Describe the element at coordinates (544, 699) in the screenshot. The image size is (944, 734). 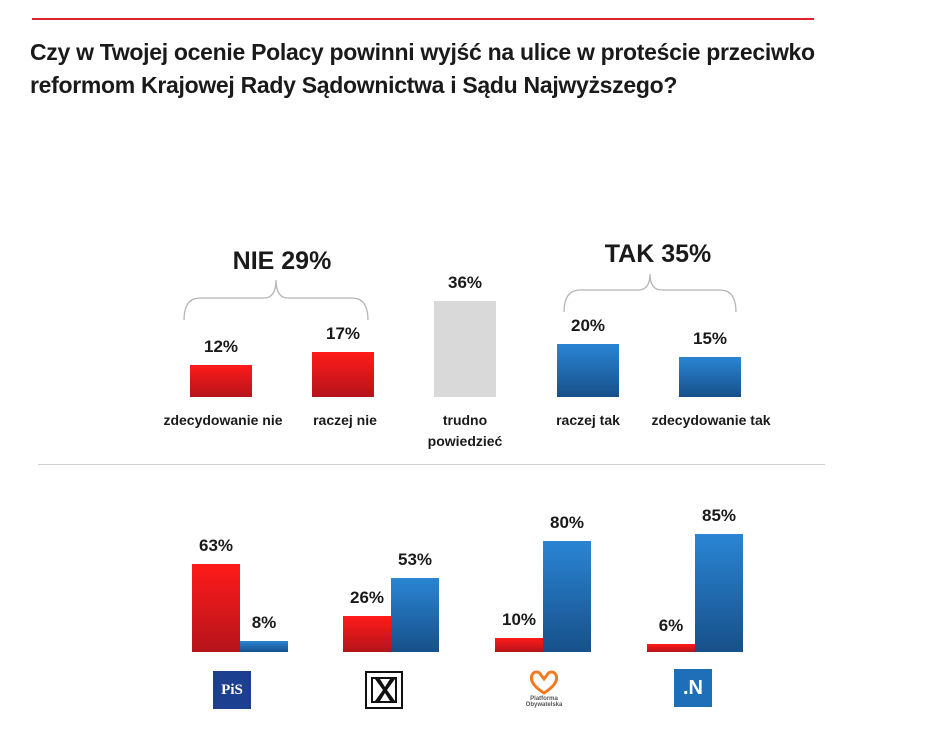
I see `po-logo-text-1: Platforma` at that location.